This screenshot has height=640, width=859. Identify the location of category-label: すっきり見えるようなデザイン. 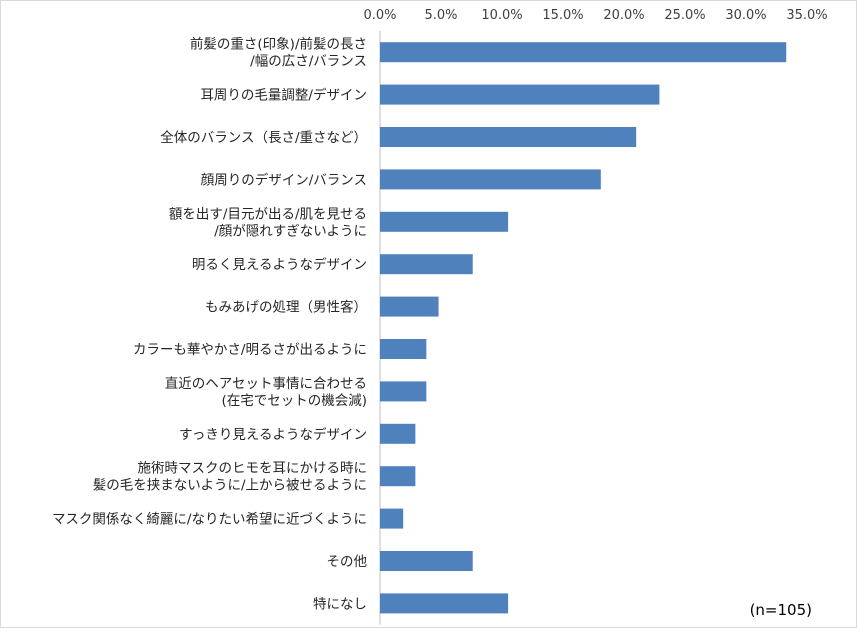
(273, 434).